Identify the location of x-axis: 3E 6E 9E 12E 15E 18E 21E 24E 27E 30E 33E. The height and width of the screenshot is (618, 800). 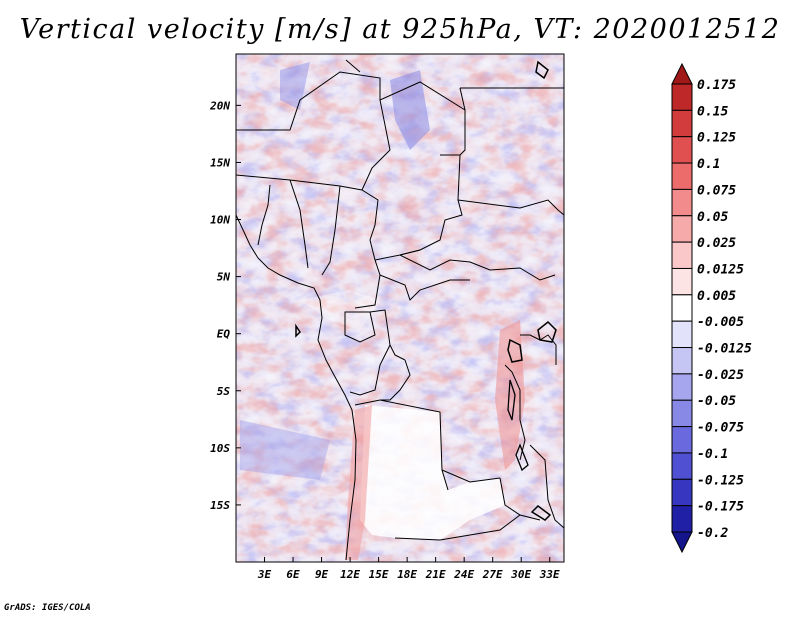
(408, 569).